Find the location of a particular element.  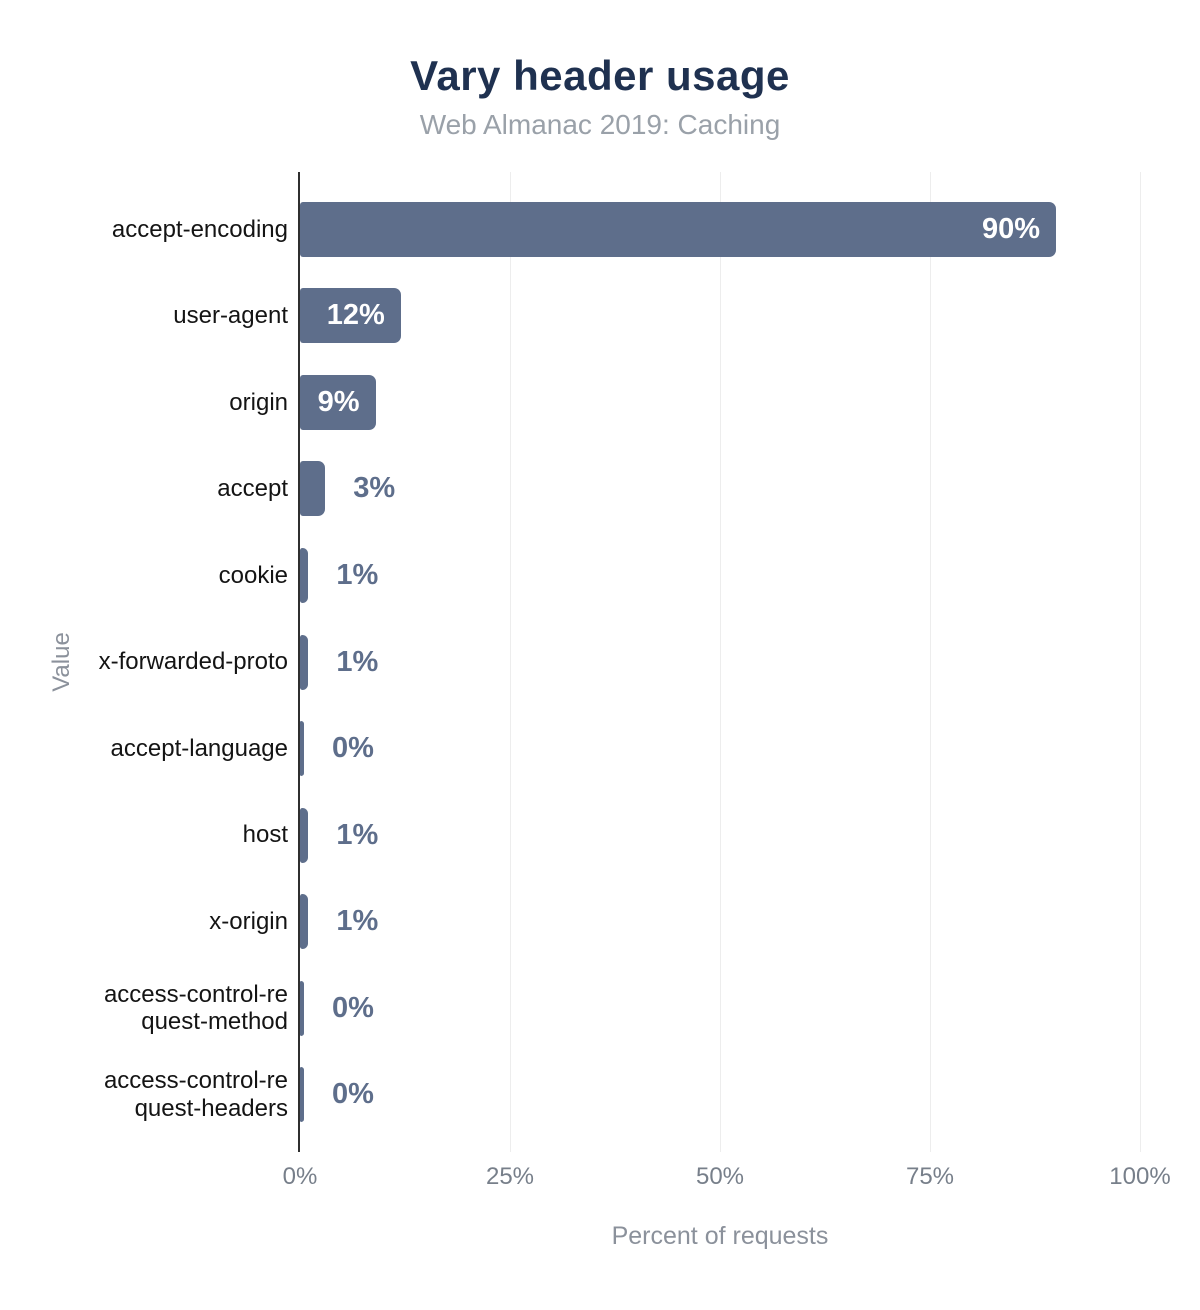

x-tick-label: 25% is located at coordinates (510, 1176).